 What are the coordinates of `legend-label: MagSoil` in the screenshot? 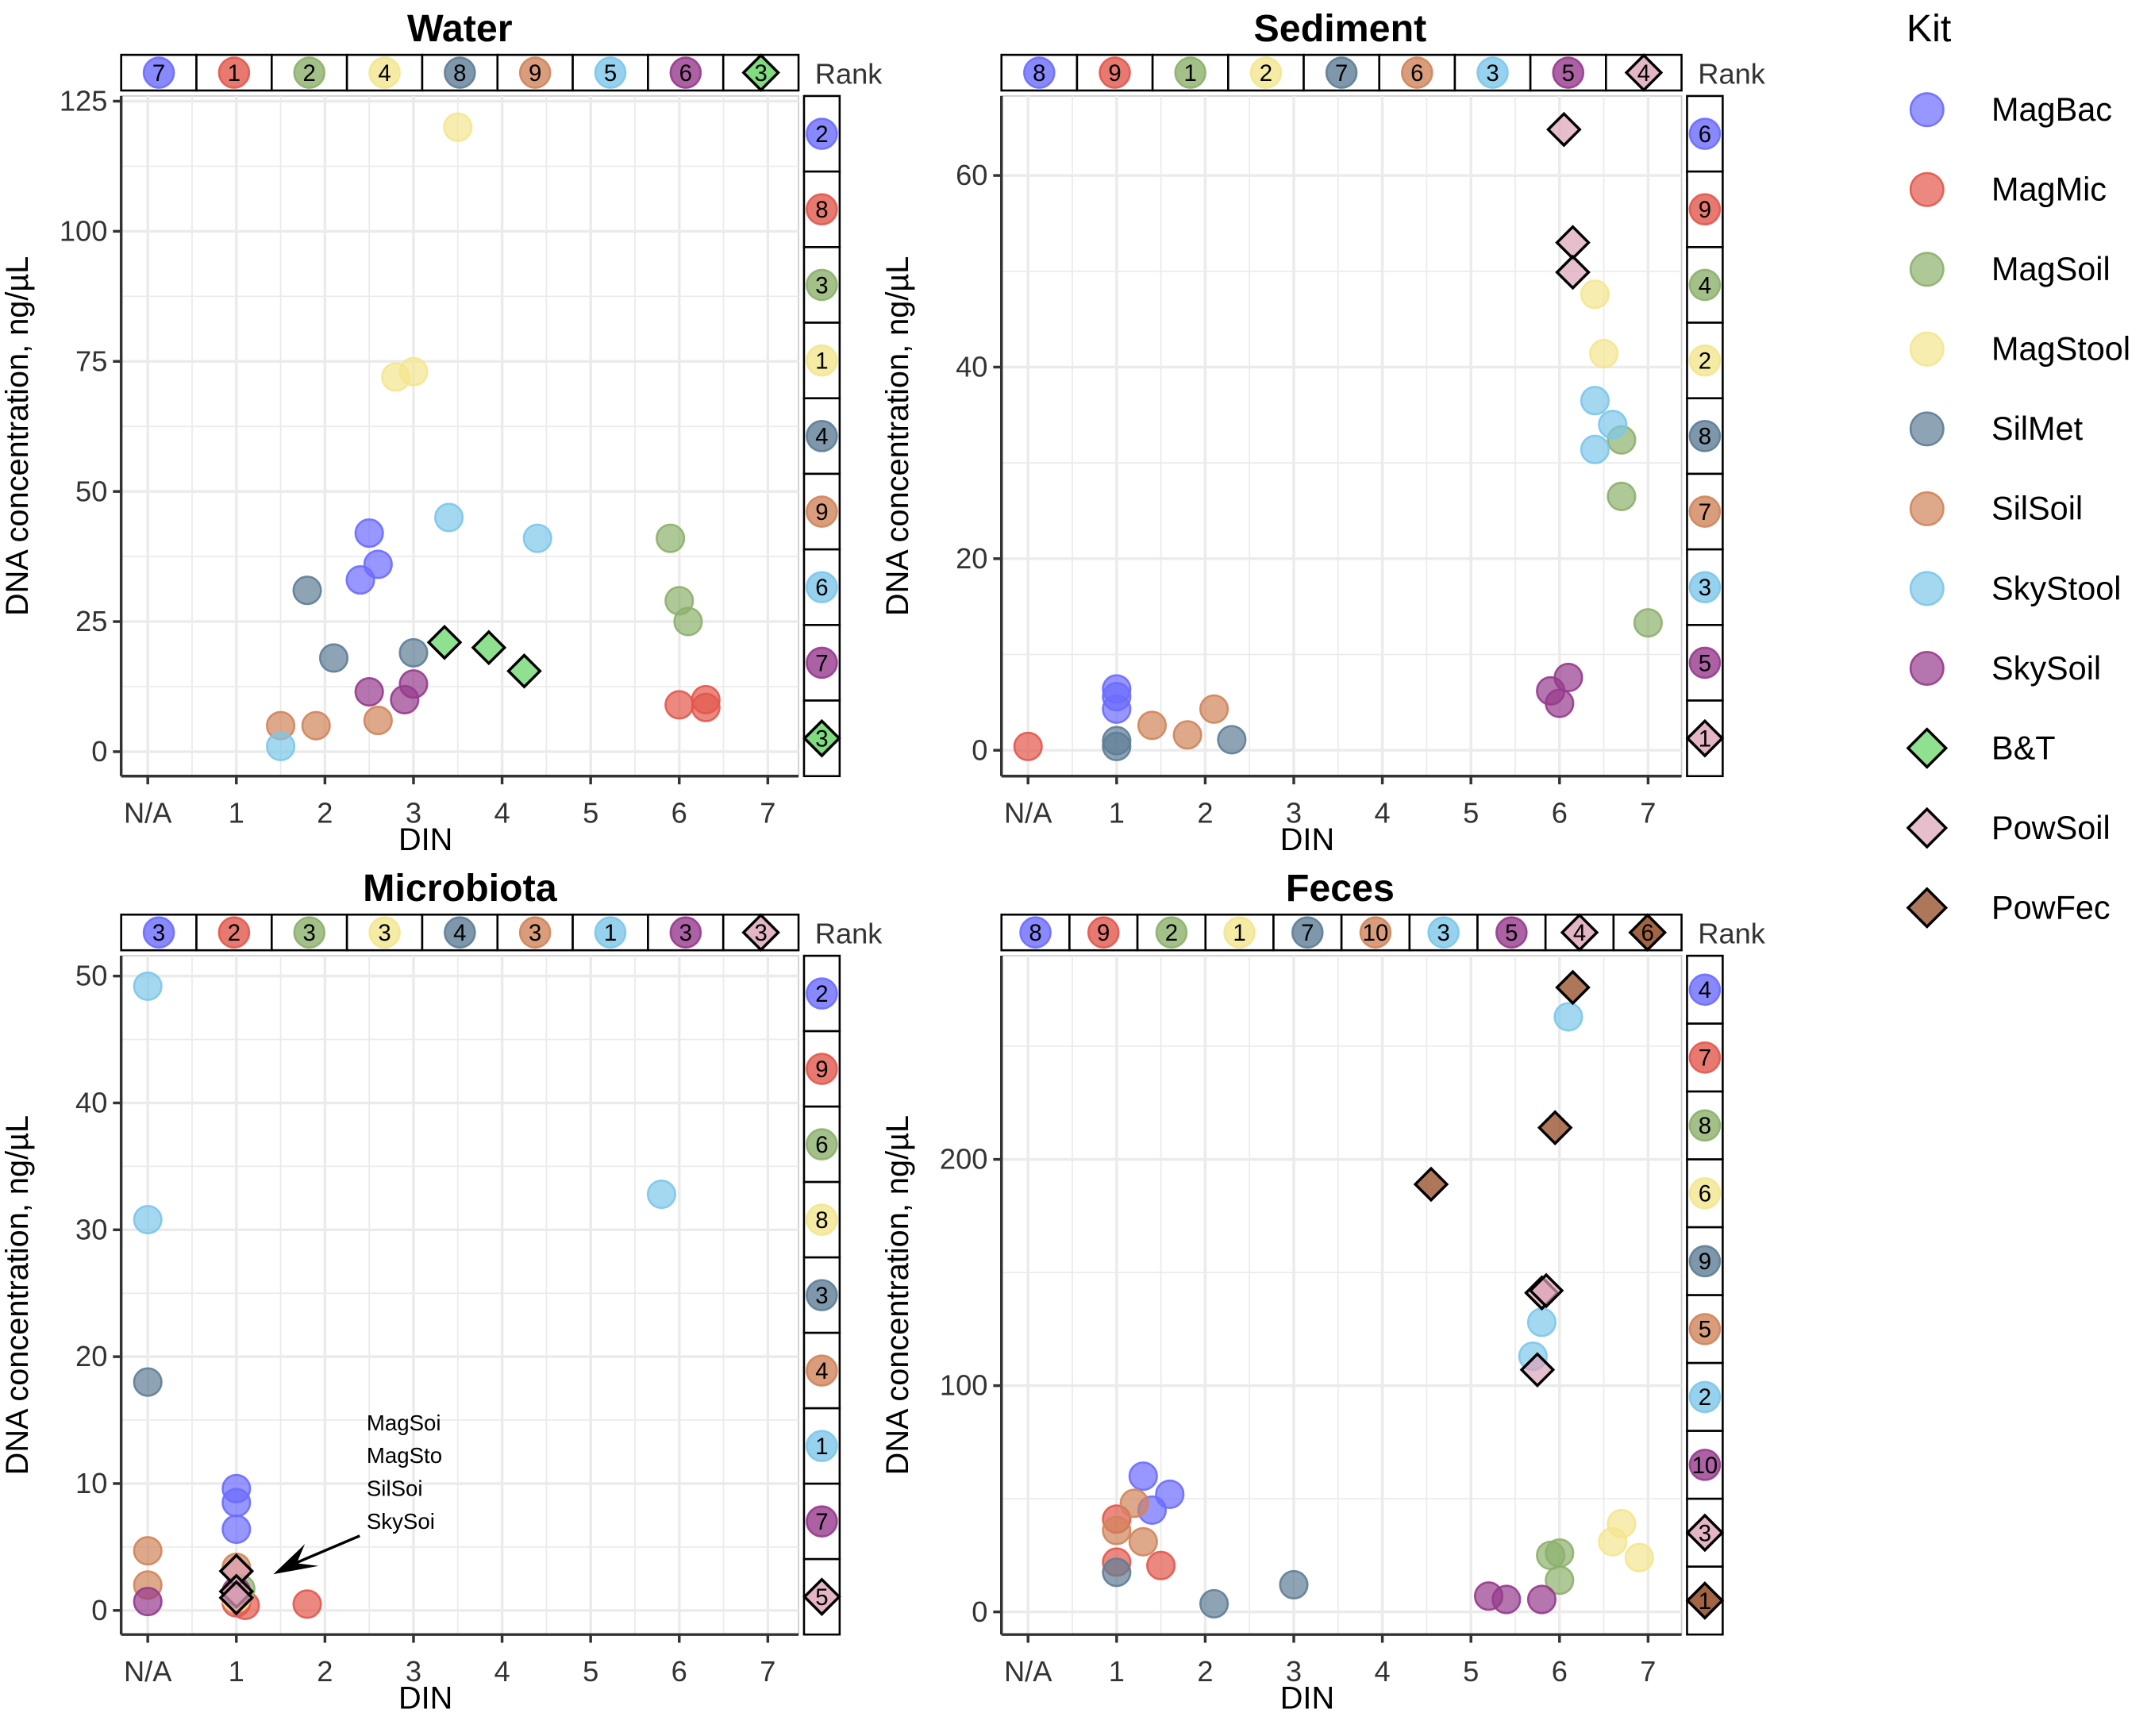 It's located at (2051, 268).